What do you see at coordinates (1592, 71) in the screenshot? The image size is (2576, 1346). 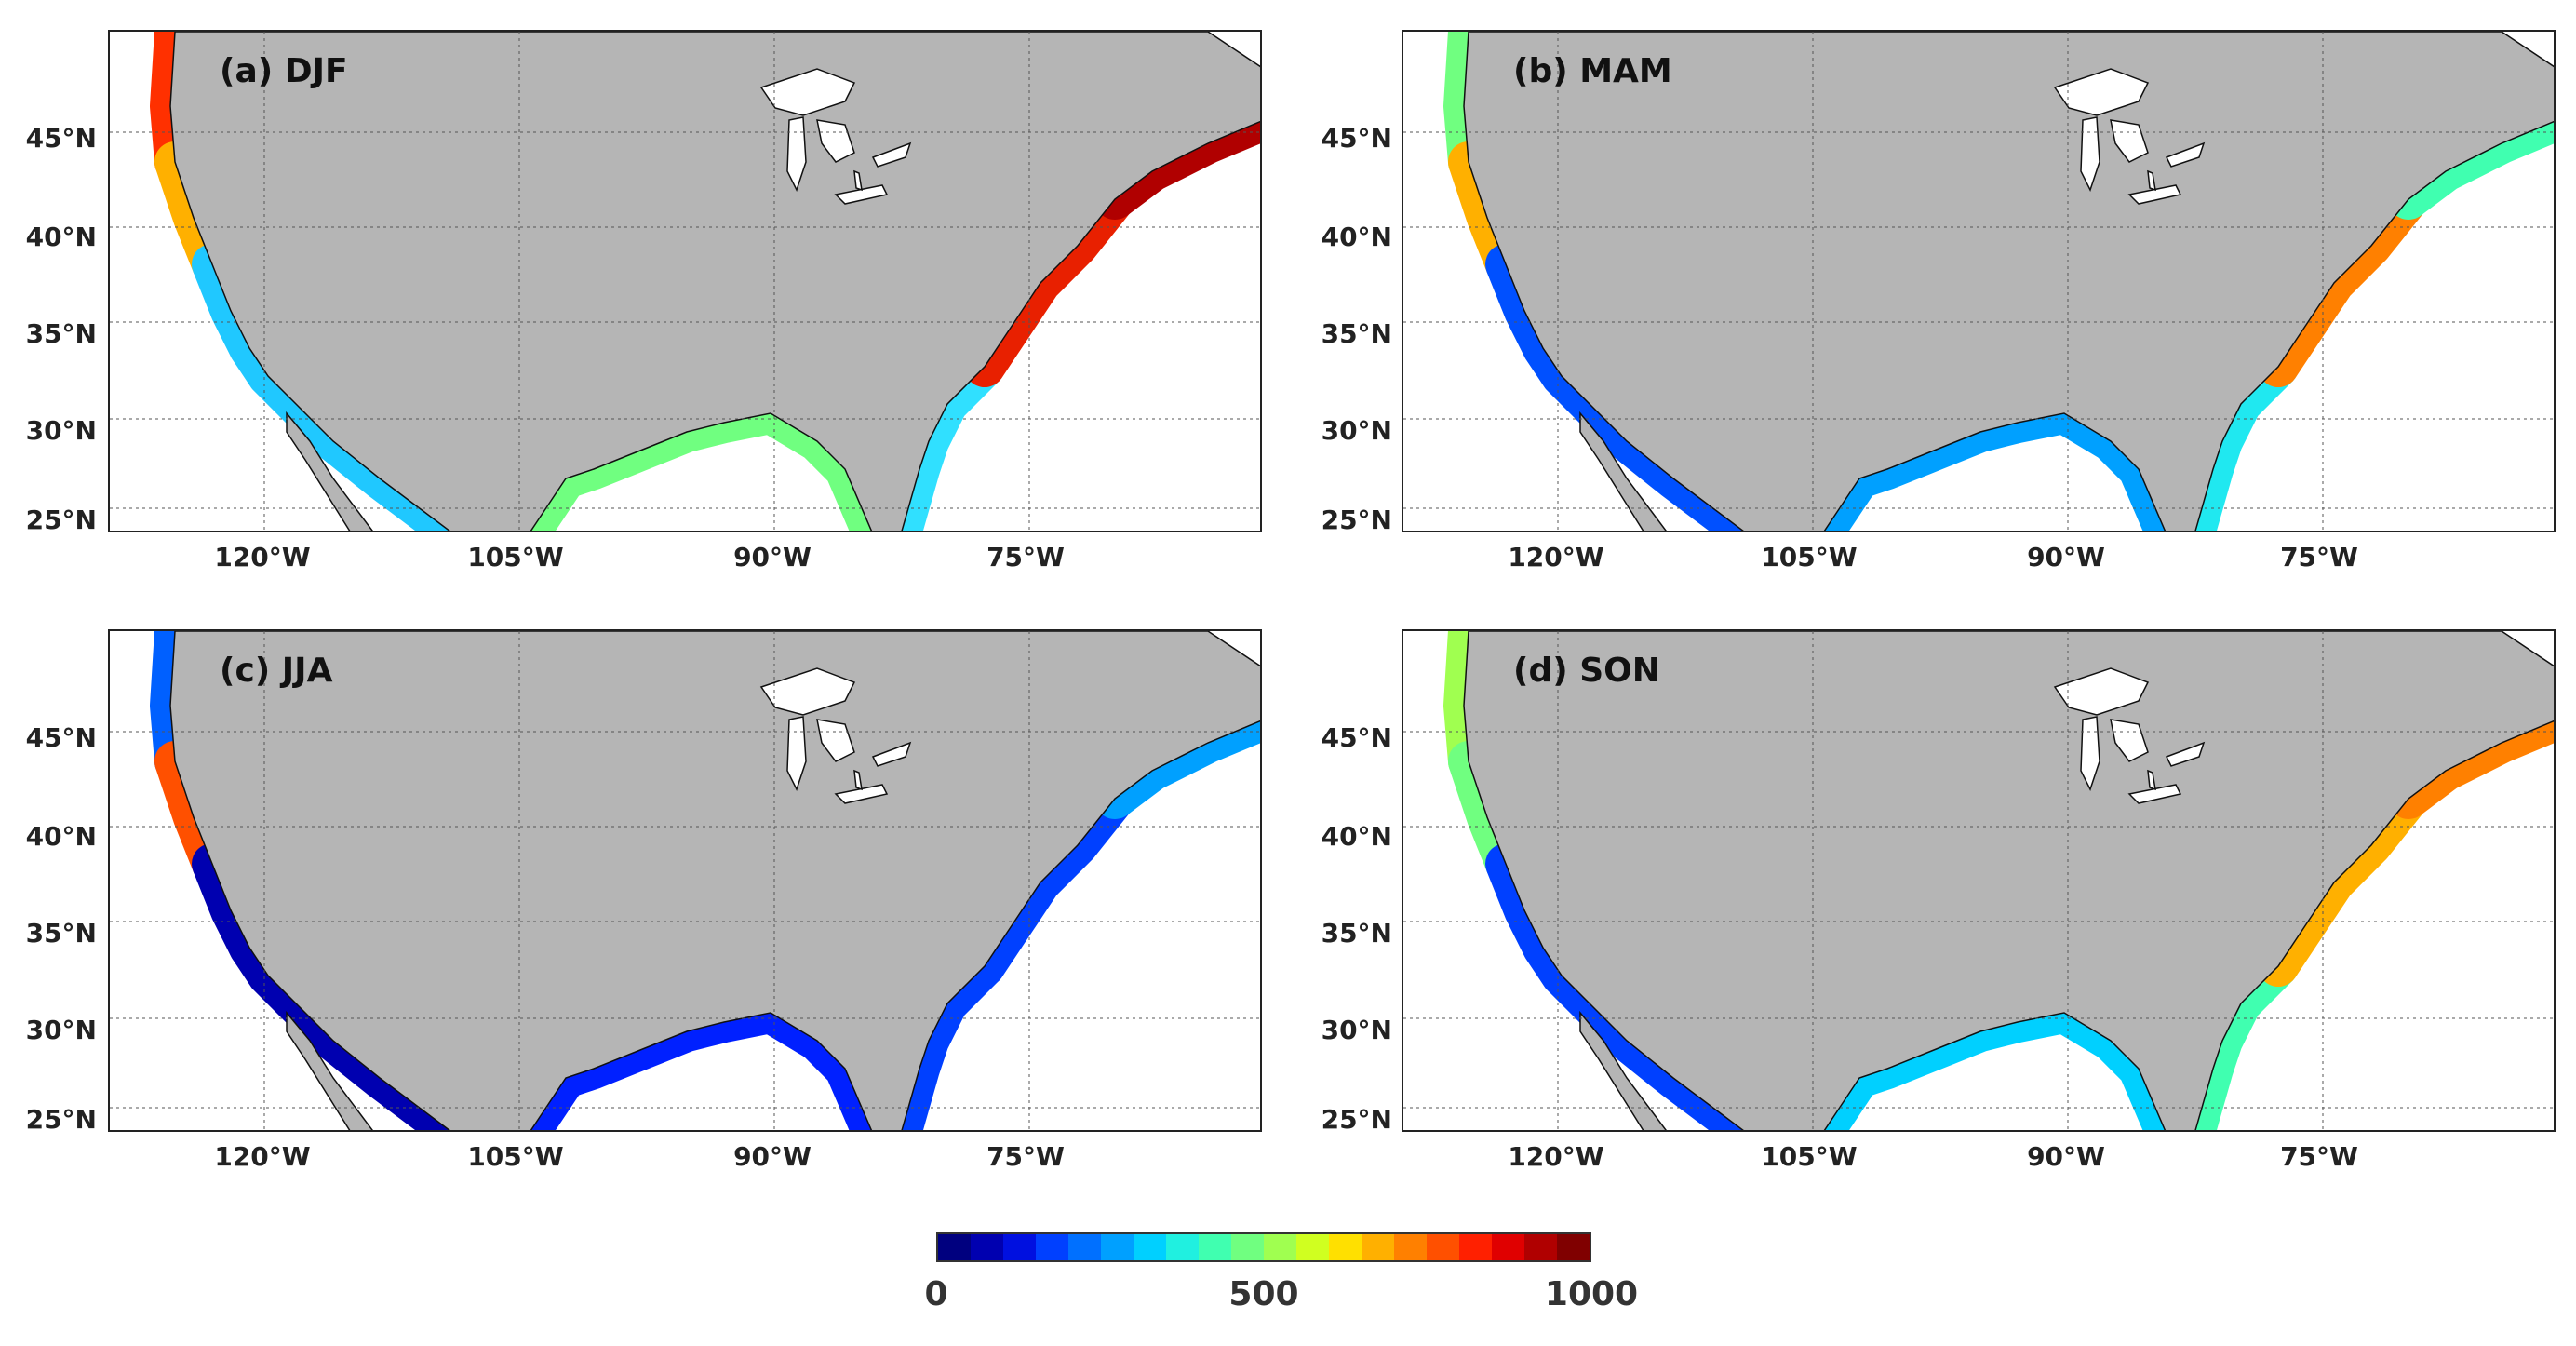 I see `panel-label: (b) MAM` at bounding box center [1592, 71].